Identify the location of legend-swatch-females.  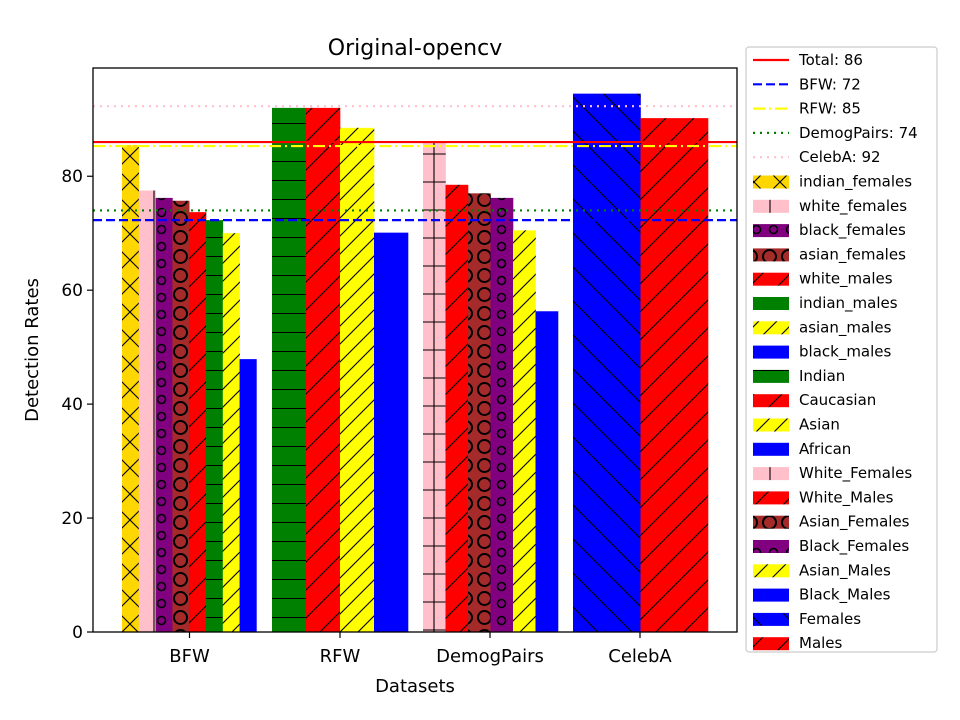
(771, 619).